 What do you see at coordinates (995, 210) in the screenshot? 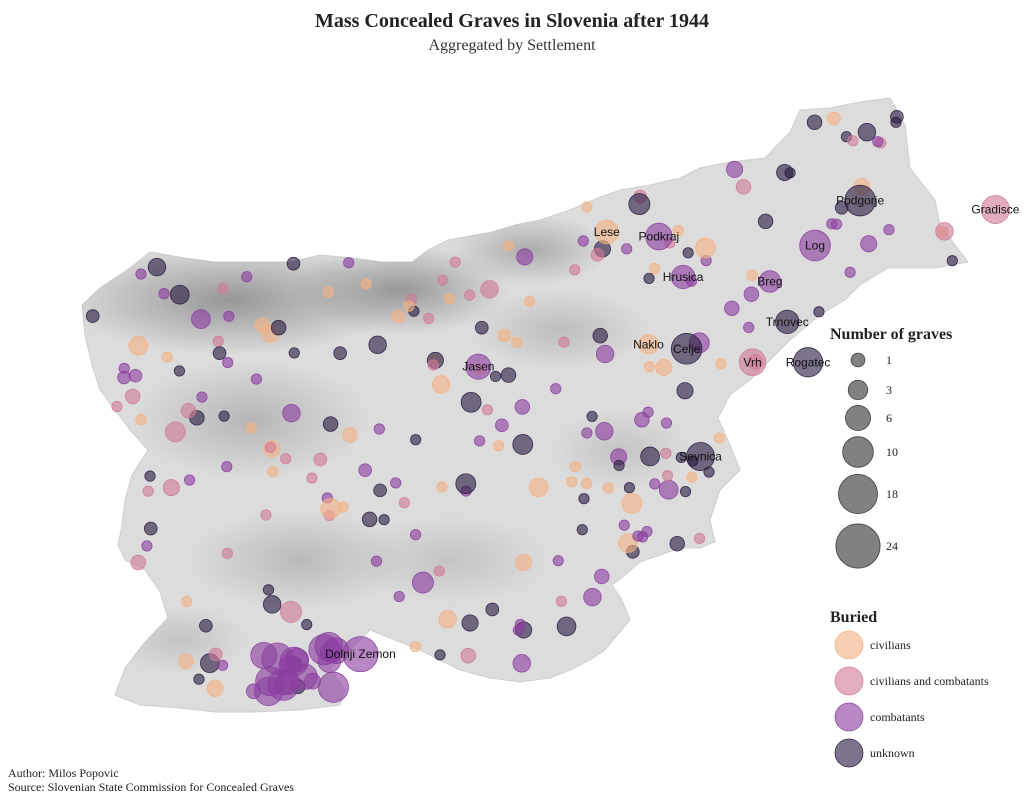
I see `settlement-label: Gradisce` at bounding box center [995, 210].